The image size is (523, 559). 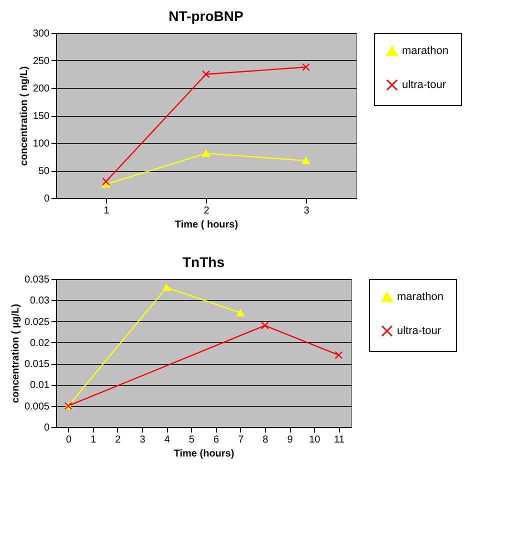 What do you see at coordinates (24, 116) in the screenshot?
I see `y-axis-title: concentration ( ng/L)` at bounding box center [24, 116].